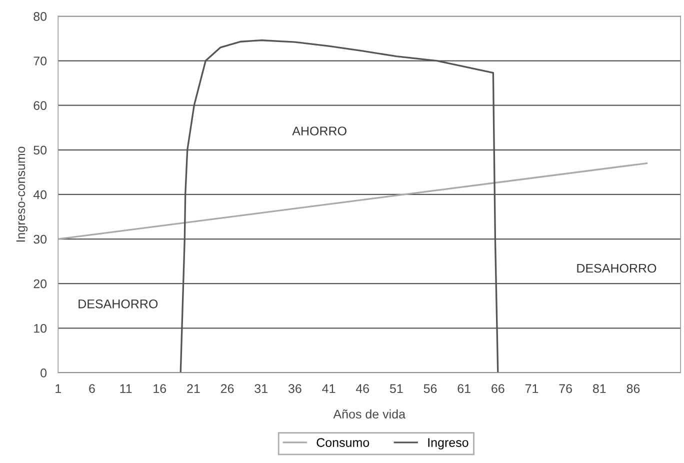  What do you see at coordinates (261, 389) in the screenshot?
I see `x-tick-label: 31` at bounding box center [261, 389].